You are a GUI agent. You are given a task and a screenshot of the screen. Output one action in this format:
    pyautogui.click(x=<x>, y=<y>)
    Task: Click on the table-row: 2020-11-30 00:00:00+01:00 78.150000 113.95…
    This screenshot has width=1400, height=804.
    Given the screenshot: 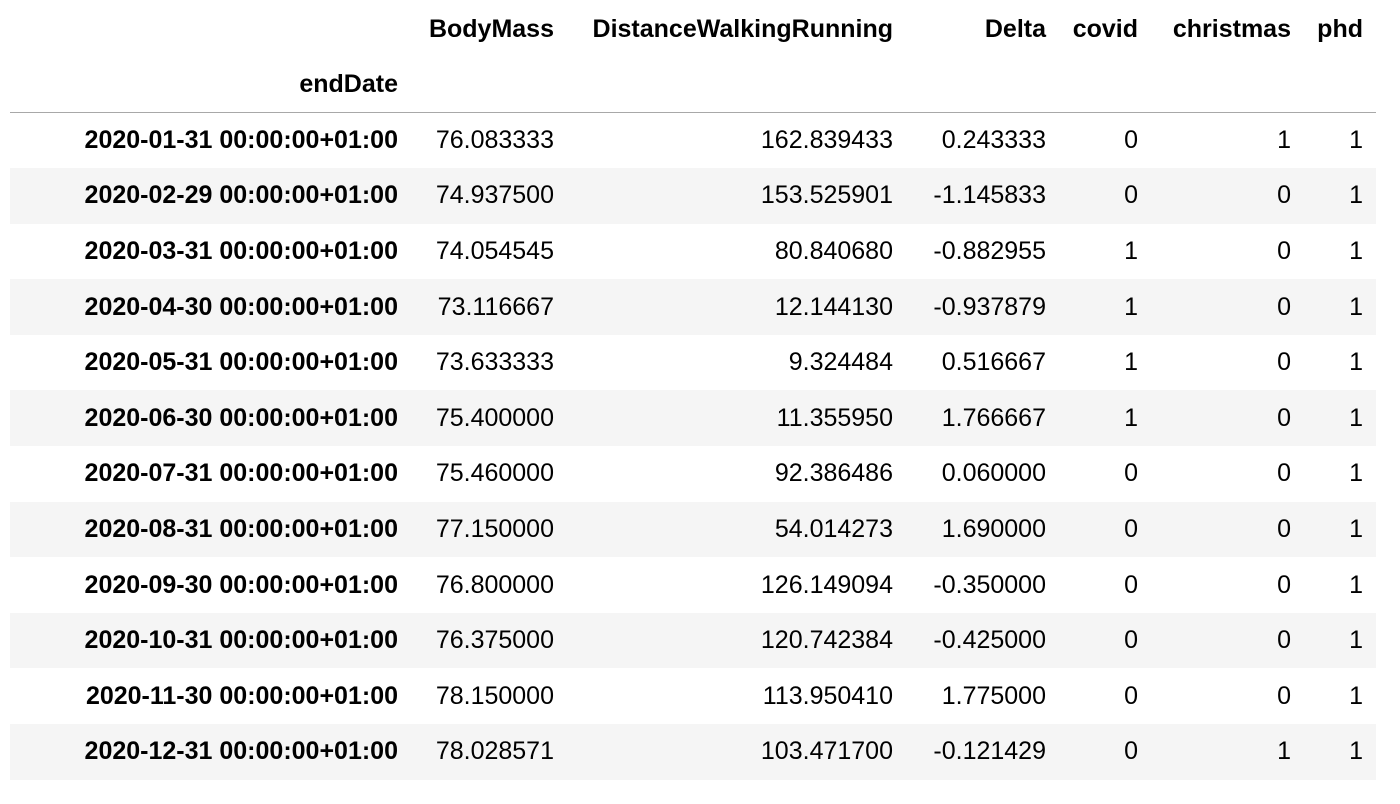 What is the action you would take?
    pyautogui.click(x=693, y=696)
    